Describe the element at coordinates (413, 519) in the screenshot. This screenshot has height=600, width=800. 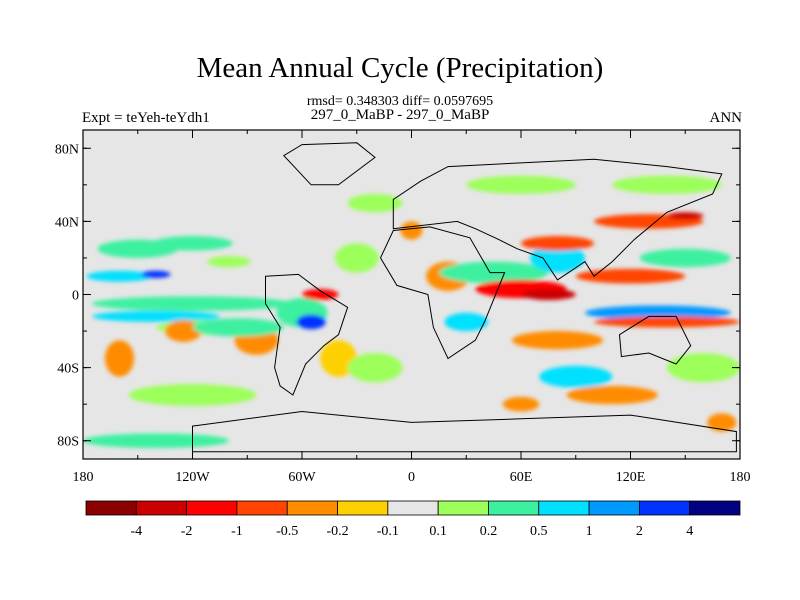
I see `colorbar: -4 -2 -1 -0.5 -0.2 -0.1 0.1 0.2 0.5 1 2 4` at that location.